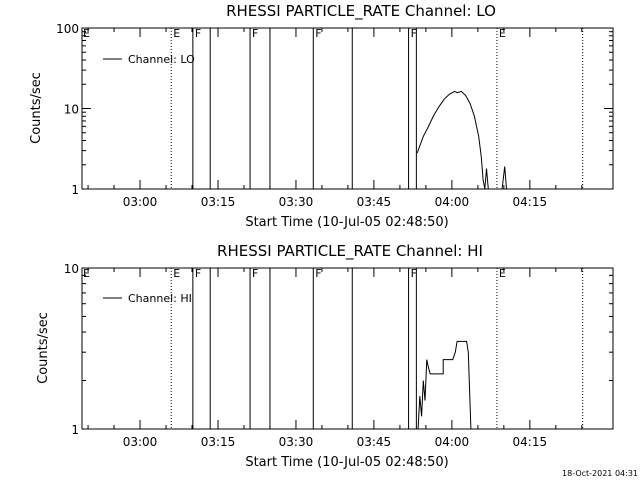 The image size is (640, 484). What do you see at coordinates (350, 251) in the screenshot?
I see `hi-chart-title: RHESSI PARTICLE_RATE Channel: HI` at bounding box center [350, 251].